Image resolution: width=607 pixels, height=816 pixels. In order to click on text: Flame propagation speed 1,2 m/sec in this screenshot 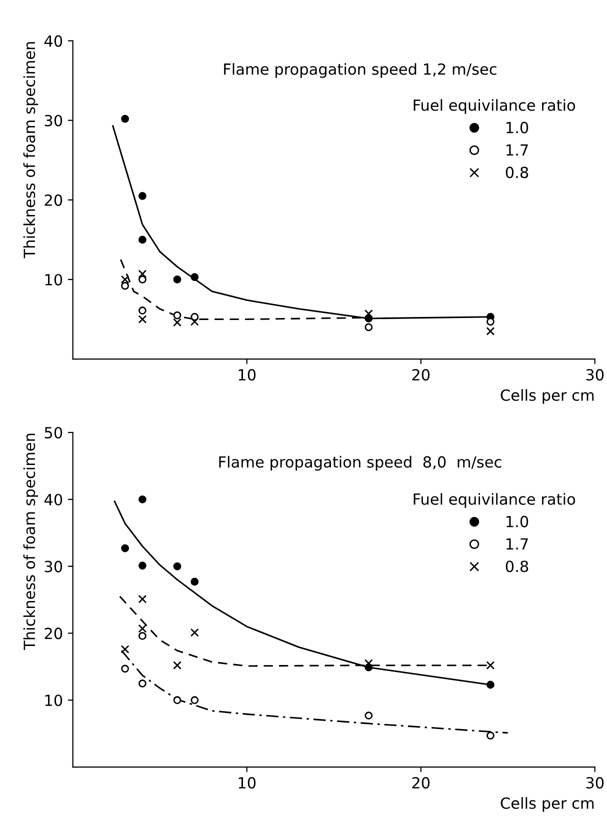, I will do `click(360, 70)`.